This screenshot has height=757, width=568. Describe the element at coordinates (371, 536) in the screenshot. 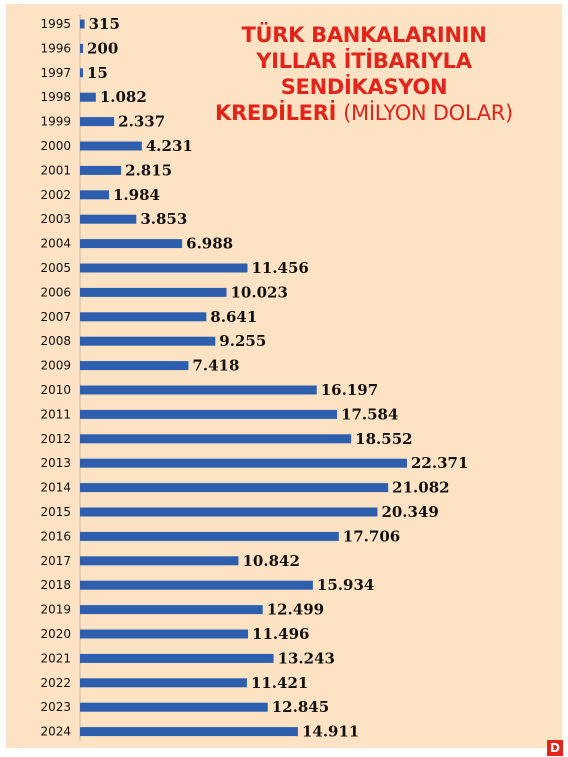

I see `data-label: 17.706` at that location.